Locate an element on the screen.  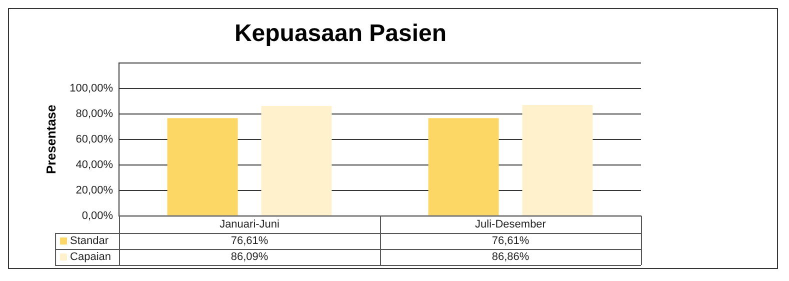
legend-label: Capaian is located at coordinates (91, 257).